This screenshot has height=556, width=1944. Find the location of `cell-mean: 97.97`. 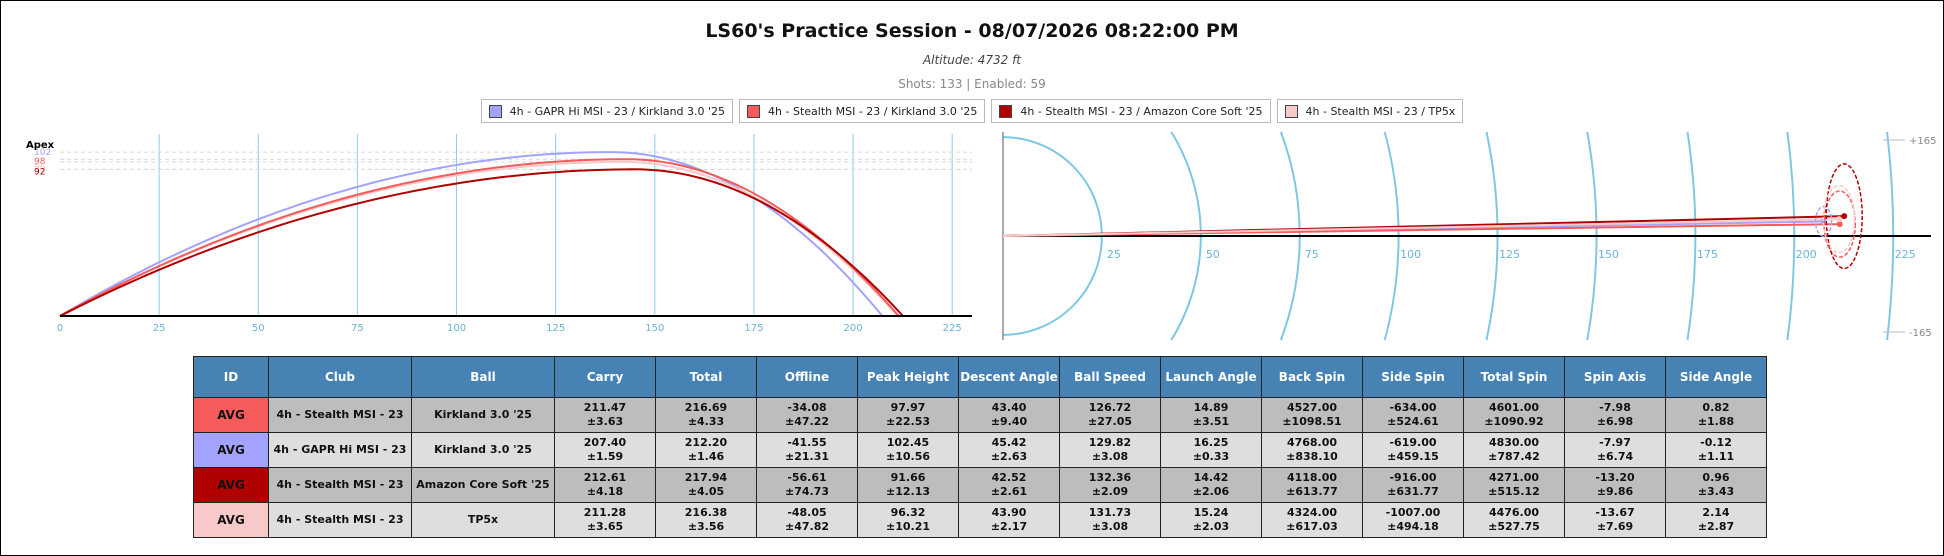

cell-mean: 97.97 is located at coordinates (908, 407).